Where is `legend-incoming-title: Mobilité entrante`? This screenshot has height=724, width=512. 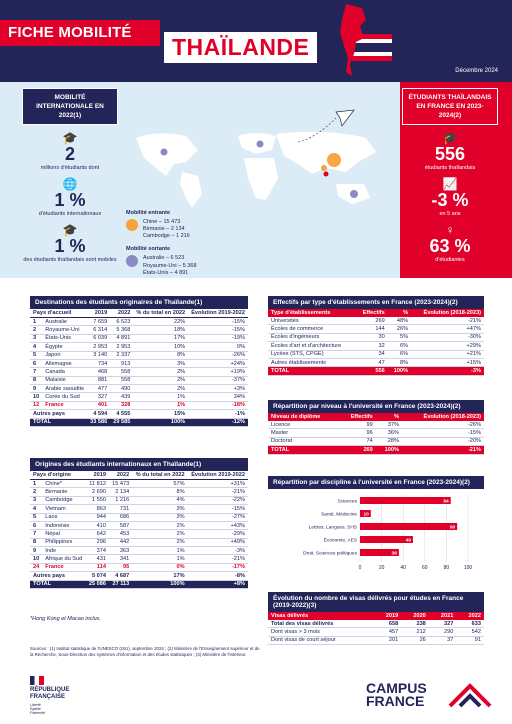
legend-incoming-title: Mobilité entrante is located at coordinates (148, 213).